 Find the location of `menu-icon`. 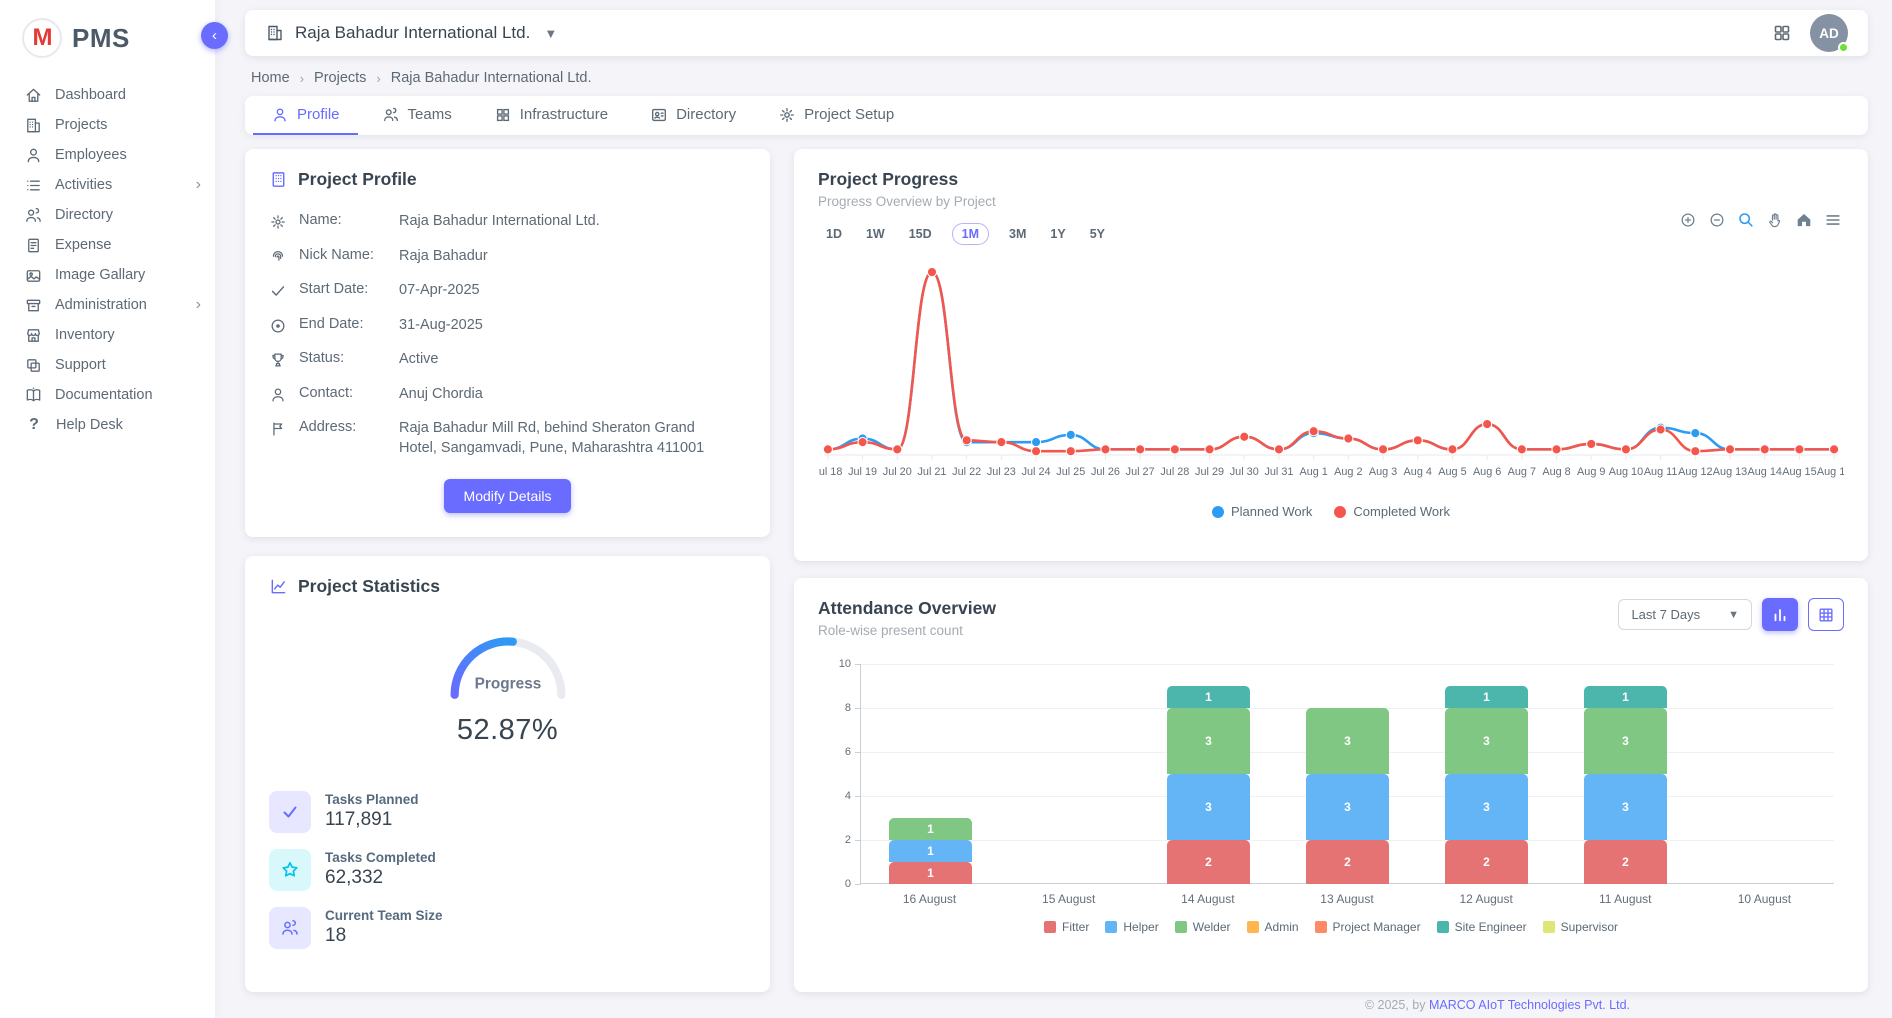

menu-icon is located at coordinates (1833, 220).